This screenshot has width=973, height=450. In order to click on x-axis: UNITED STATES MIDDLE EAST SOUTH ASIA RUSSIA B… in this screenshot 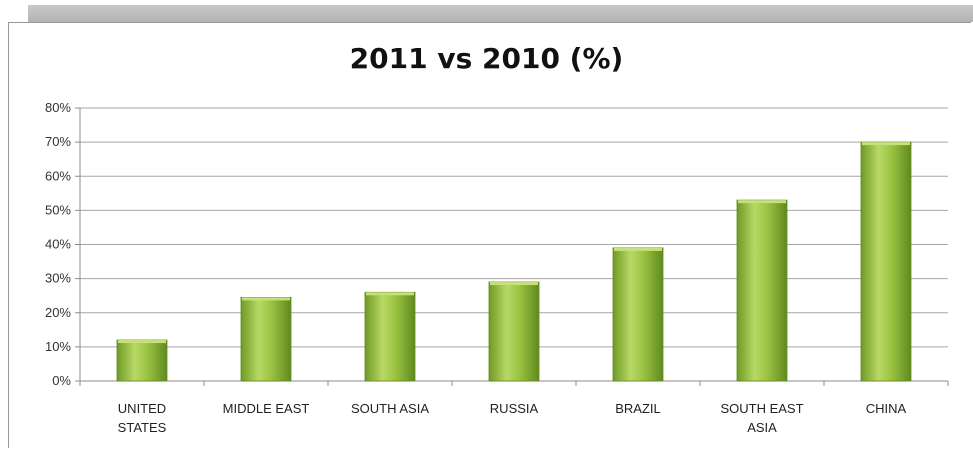, I will do `click(514, 408)`.